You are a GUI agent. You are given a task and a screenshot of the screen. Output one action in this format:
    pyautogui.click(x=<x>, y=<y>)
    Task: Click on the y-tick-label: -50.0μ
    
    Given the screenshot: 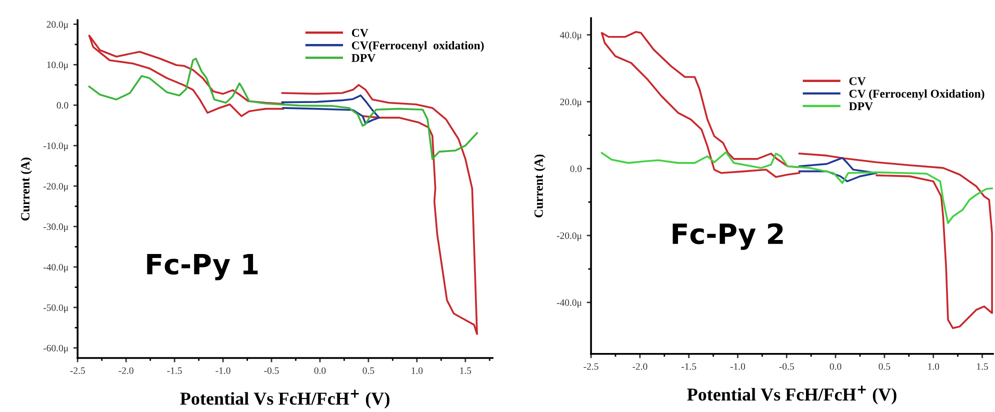 What is the action you would take?
    pyautogui.click(x=55, y=308)
    